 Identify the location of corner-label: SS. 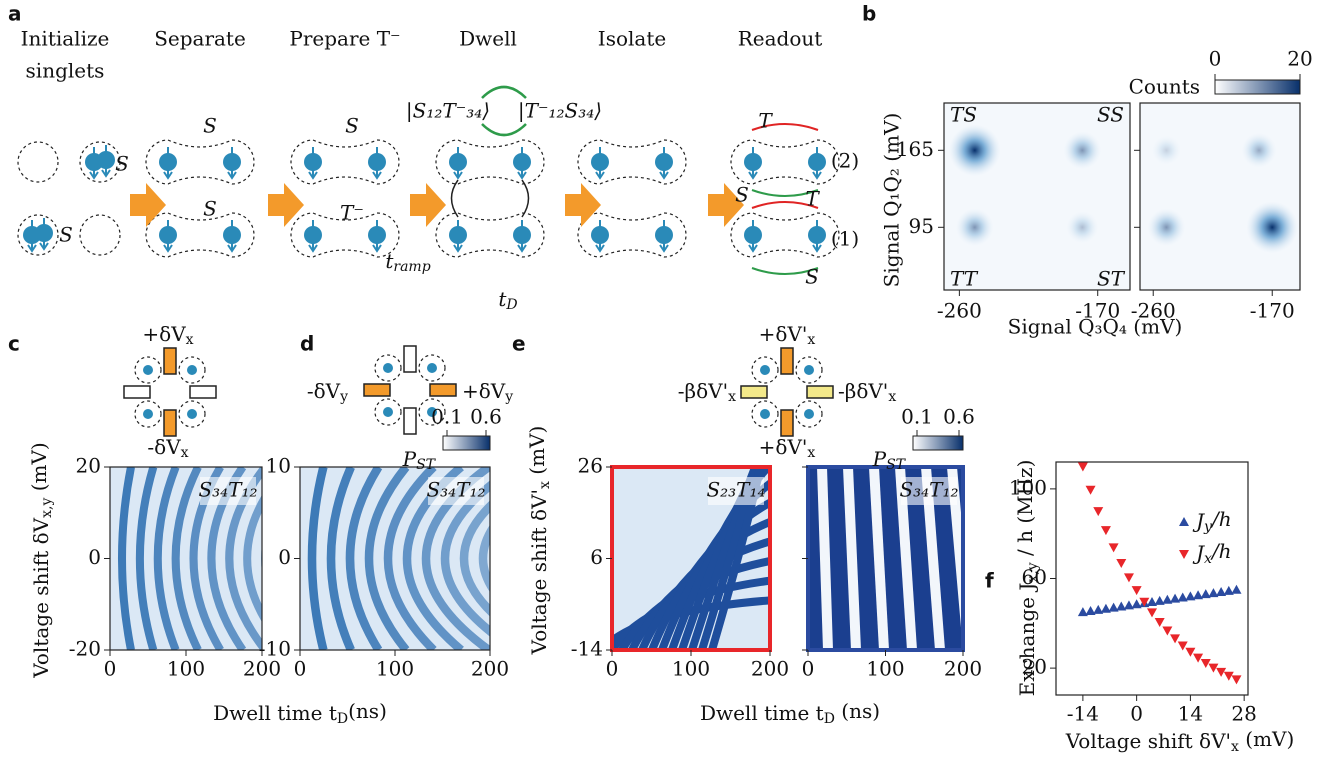
(1110, 115).